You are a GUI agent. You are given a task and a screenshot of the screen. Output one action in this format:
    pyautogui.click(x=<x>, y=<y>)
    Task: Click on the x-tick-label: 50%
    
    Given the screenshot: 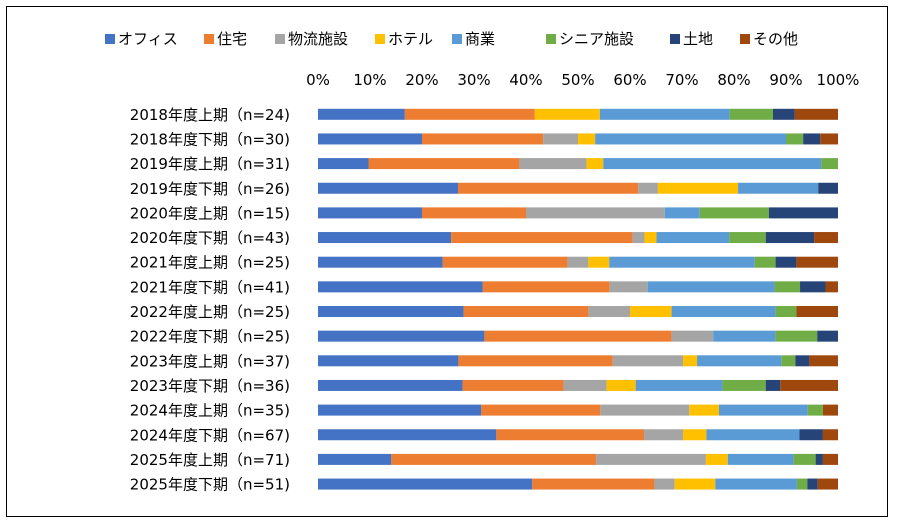 What is the action you would take?
    pyautogui.click(x=577, y=80)
    